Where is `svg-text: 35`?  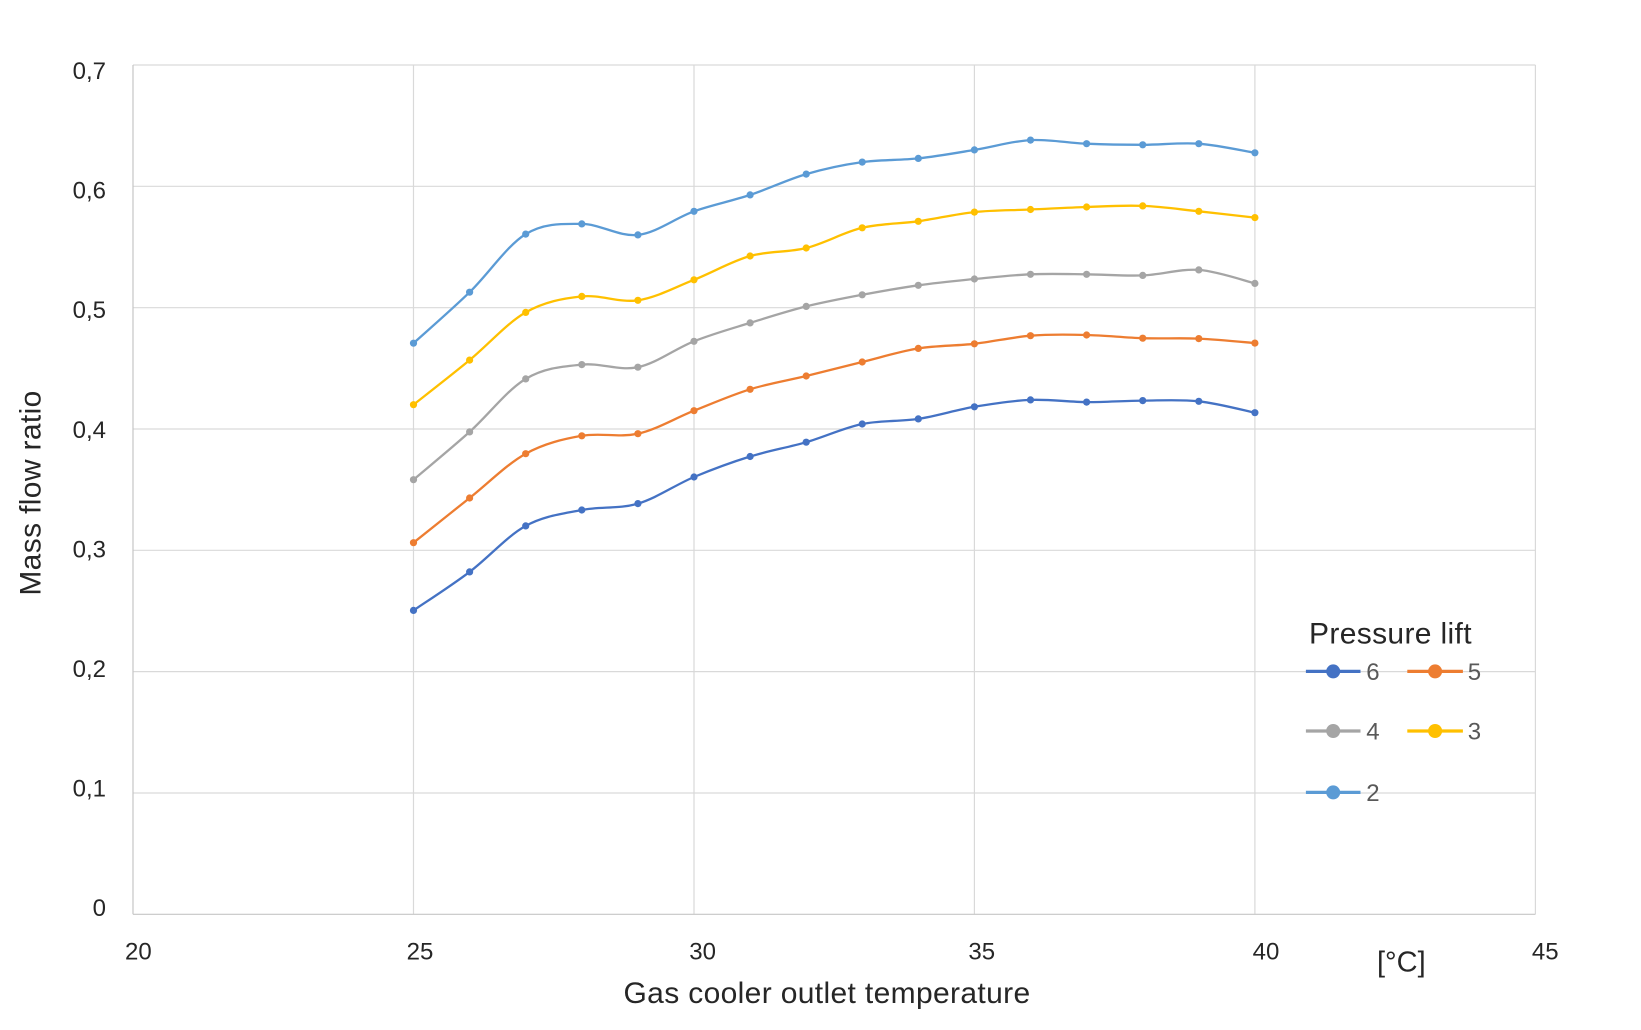
svg-text: 35 is located at coordinates (981, 952).